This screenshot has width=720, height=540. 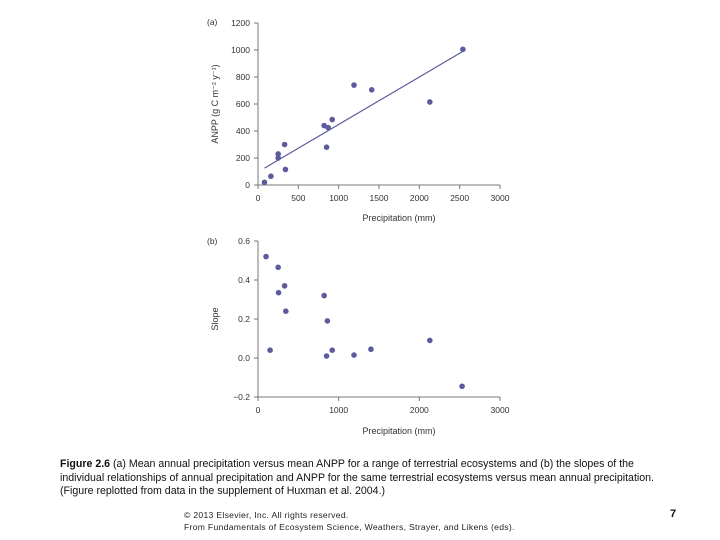 I want to click on y-tick-label: −0.2, so click(x=241, y=397).